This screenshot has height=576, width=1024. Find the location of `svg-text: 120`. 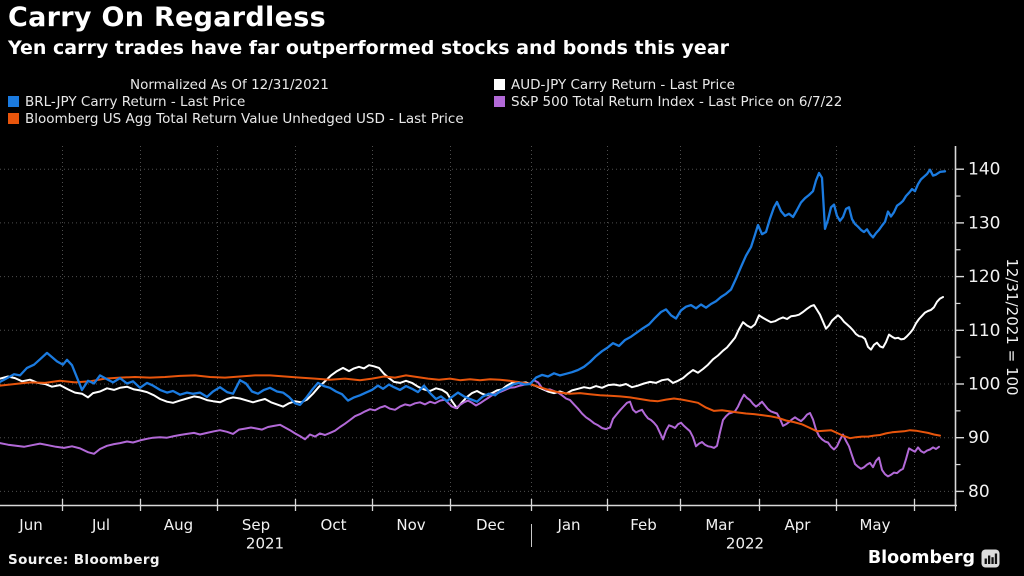

svg-text: 120 is located at coordinates (984, 277).